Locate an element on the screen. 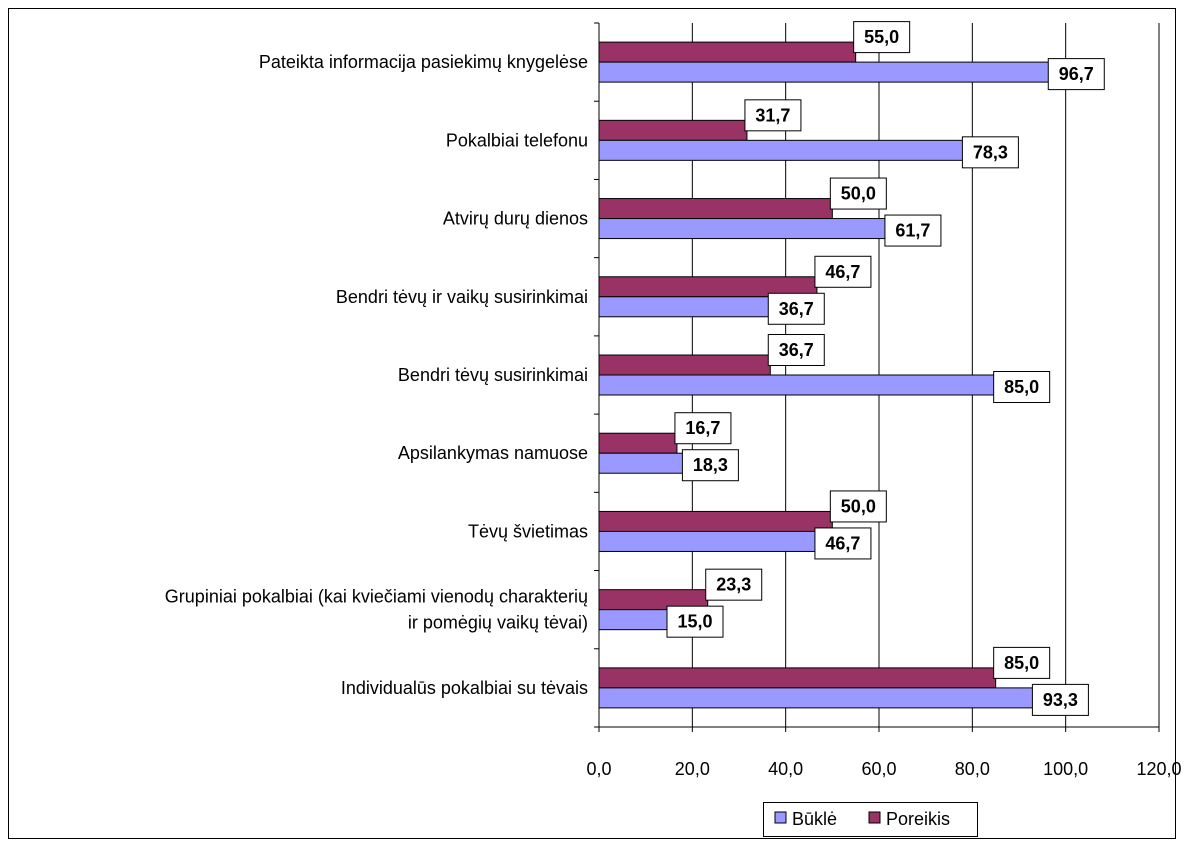 The image size is (1184, 844). x-tick-label: 60,0 is located at coordinates (878, 769).